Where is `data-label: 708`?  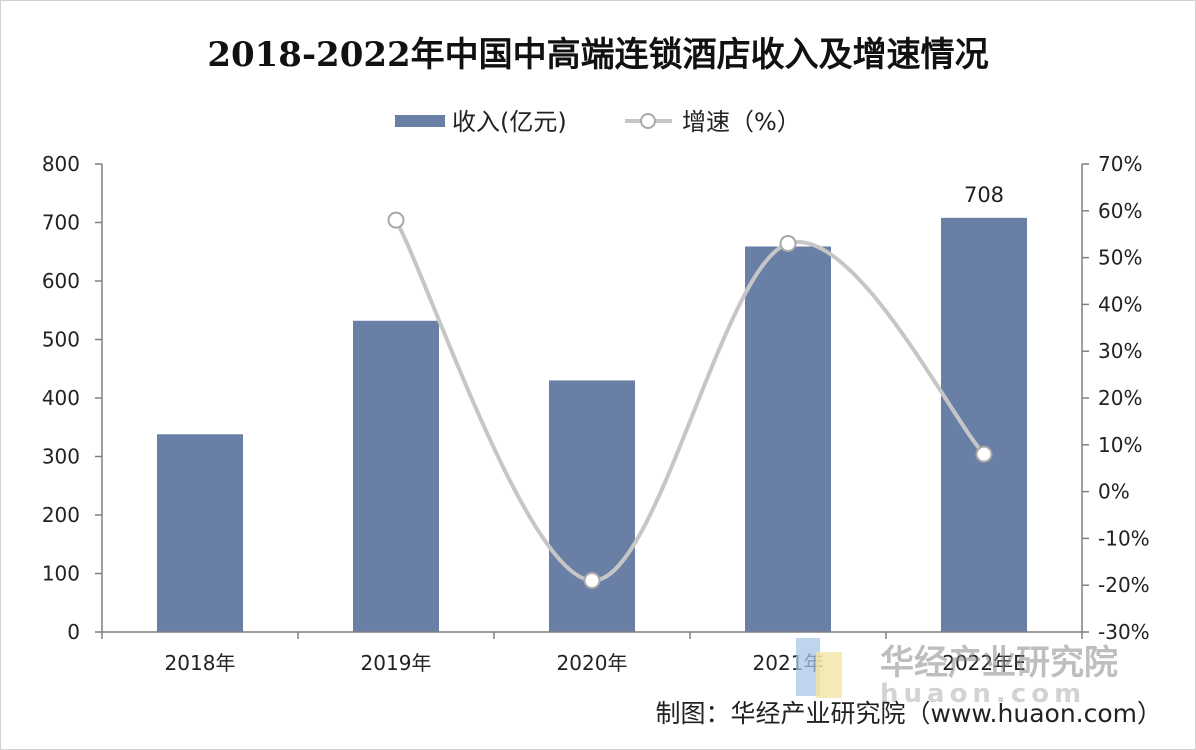
data-label: 708 is located at coordinates (984, 195).